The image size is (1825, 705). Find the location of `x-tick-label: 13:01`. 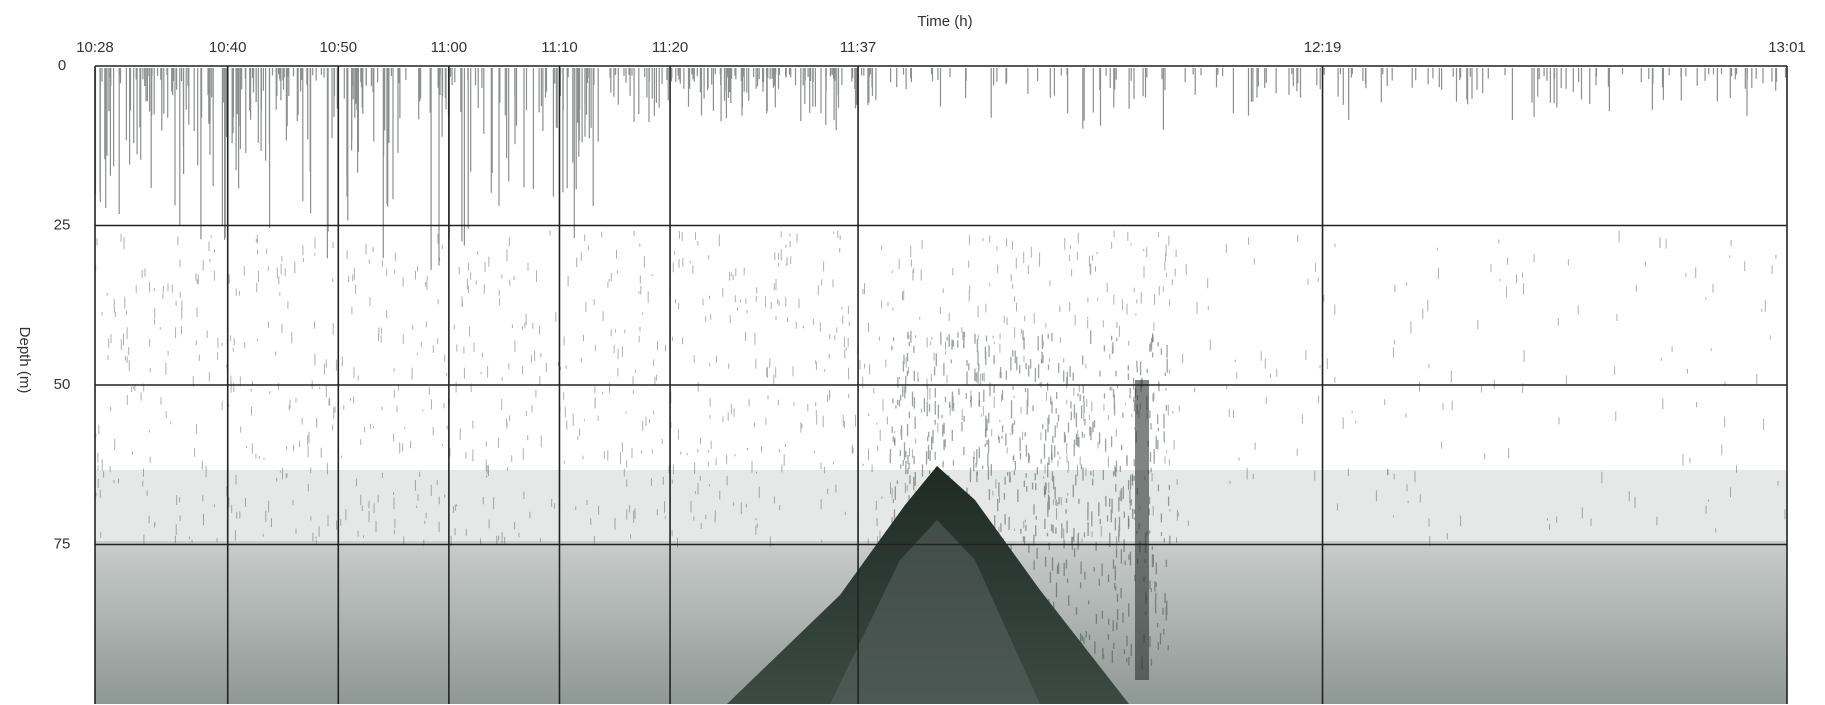

x-tick-label: 13:01 is located at coordinates (1787, 47).